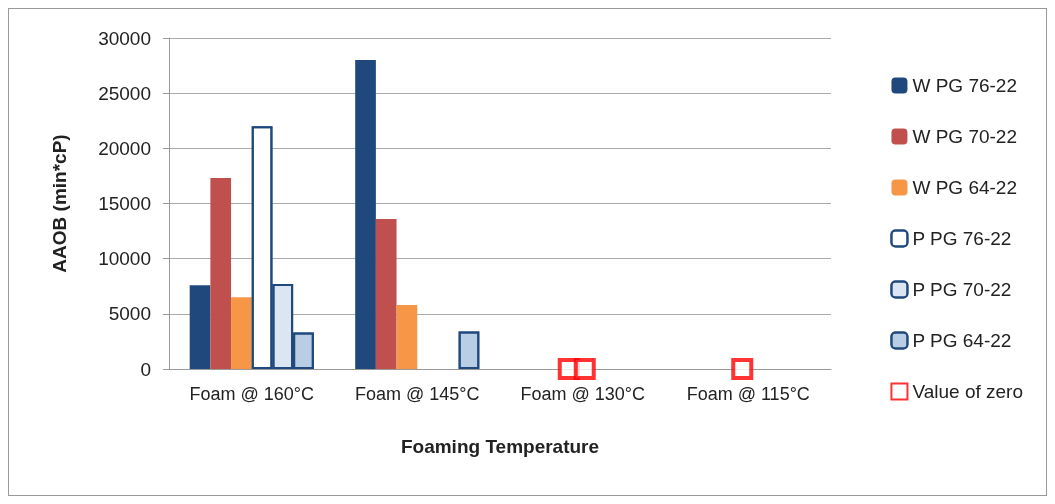 This screenshot has width=1055, height=504. What do you see at coordinates (145, 369) in the screenshot?
I see `y-tick-label: 0` at bounding box center [145, 369].